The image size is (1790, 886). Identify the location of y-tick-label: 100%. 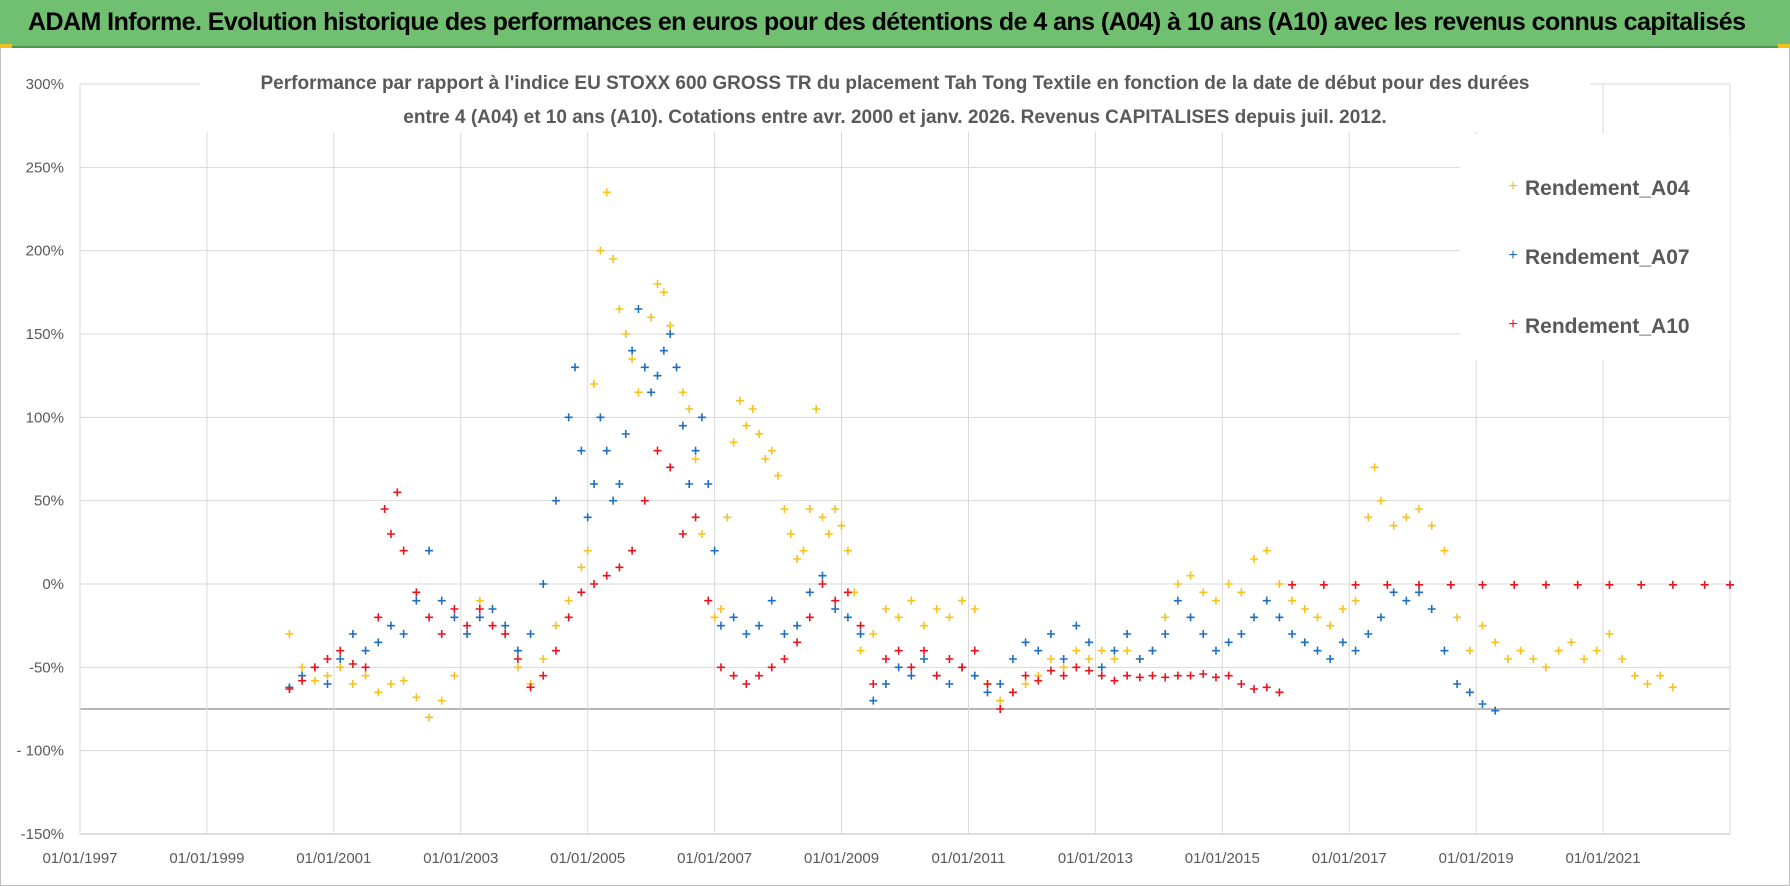
(45, 417).